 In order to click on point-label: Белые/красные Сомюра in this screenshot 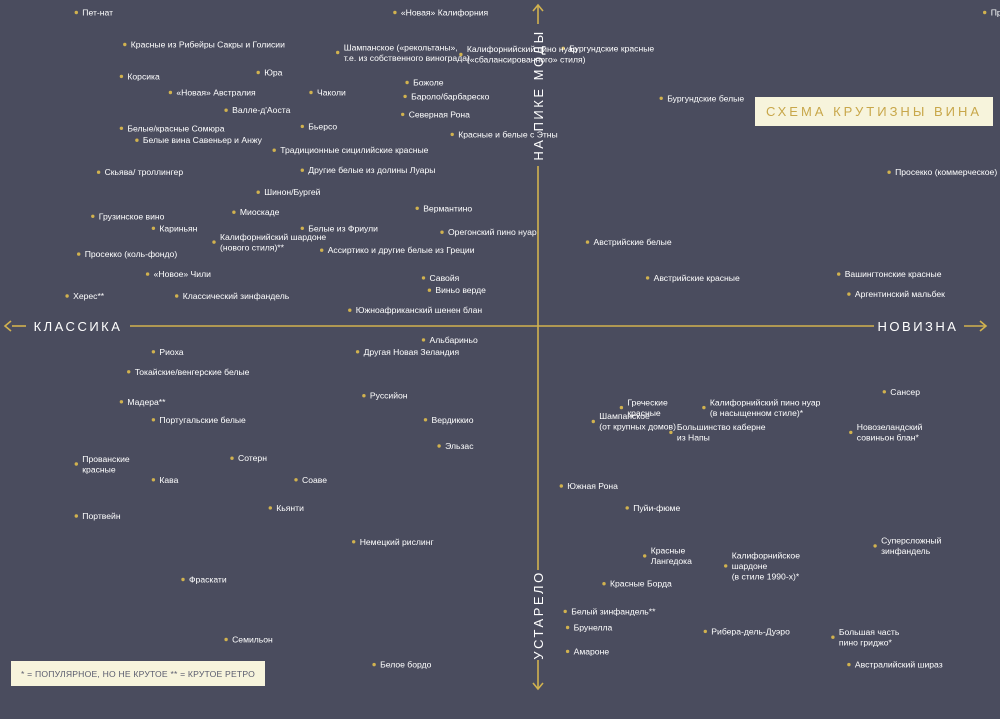, I will do `click(175, 128)`.